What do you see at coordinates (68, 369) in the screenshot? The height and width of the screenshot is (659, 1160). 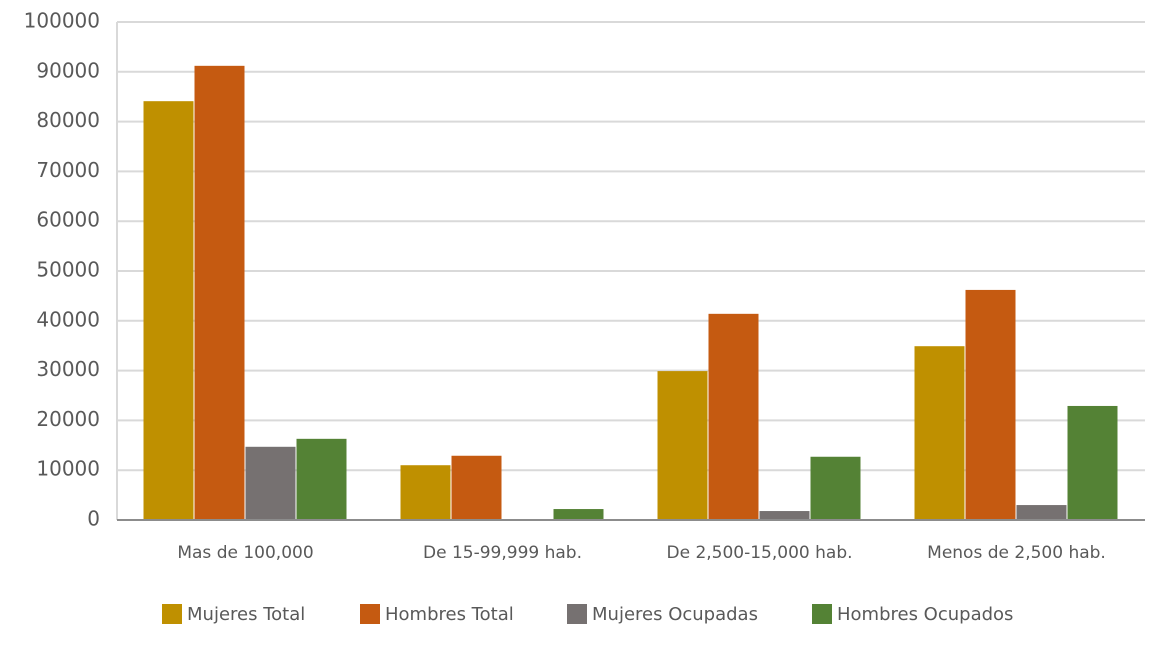 I see `y-tick-label: 30000` at bounding box center [68, 369].